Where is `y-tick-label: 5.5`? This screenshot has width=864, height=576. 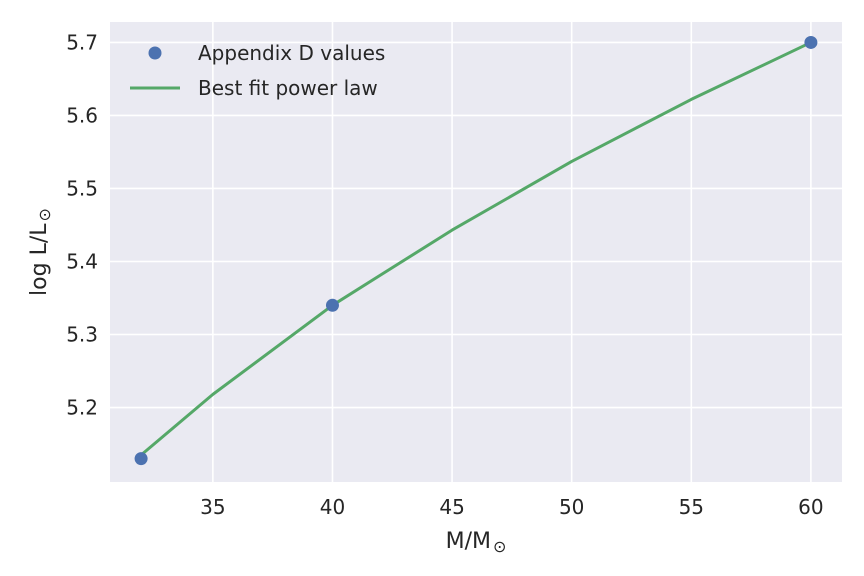 y-tick-label: 5.5 is located at coordinates (82, 188).